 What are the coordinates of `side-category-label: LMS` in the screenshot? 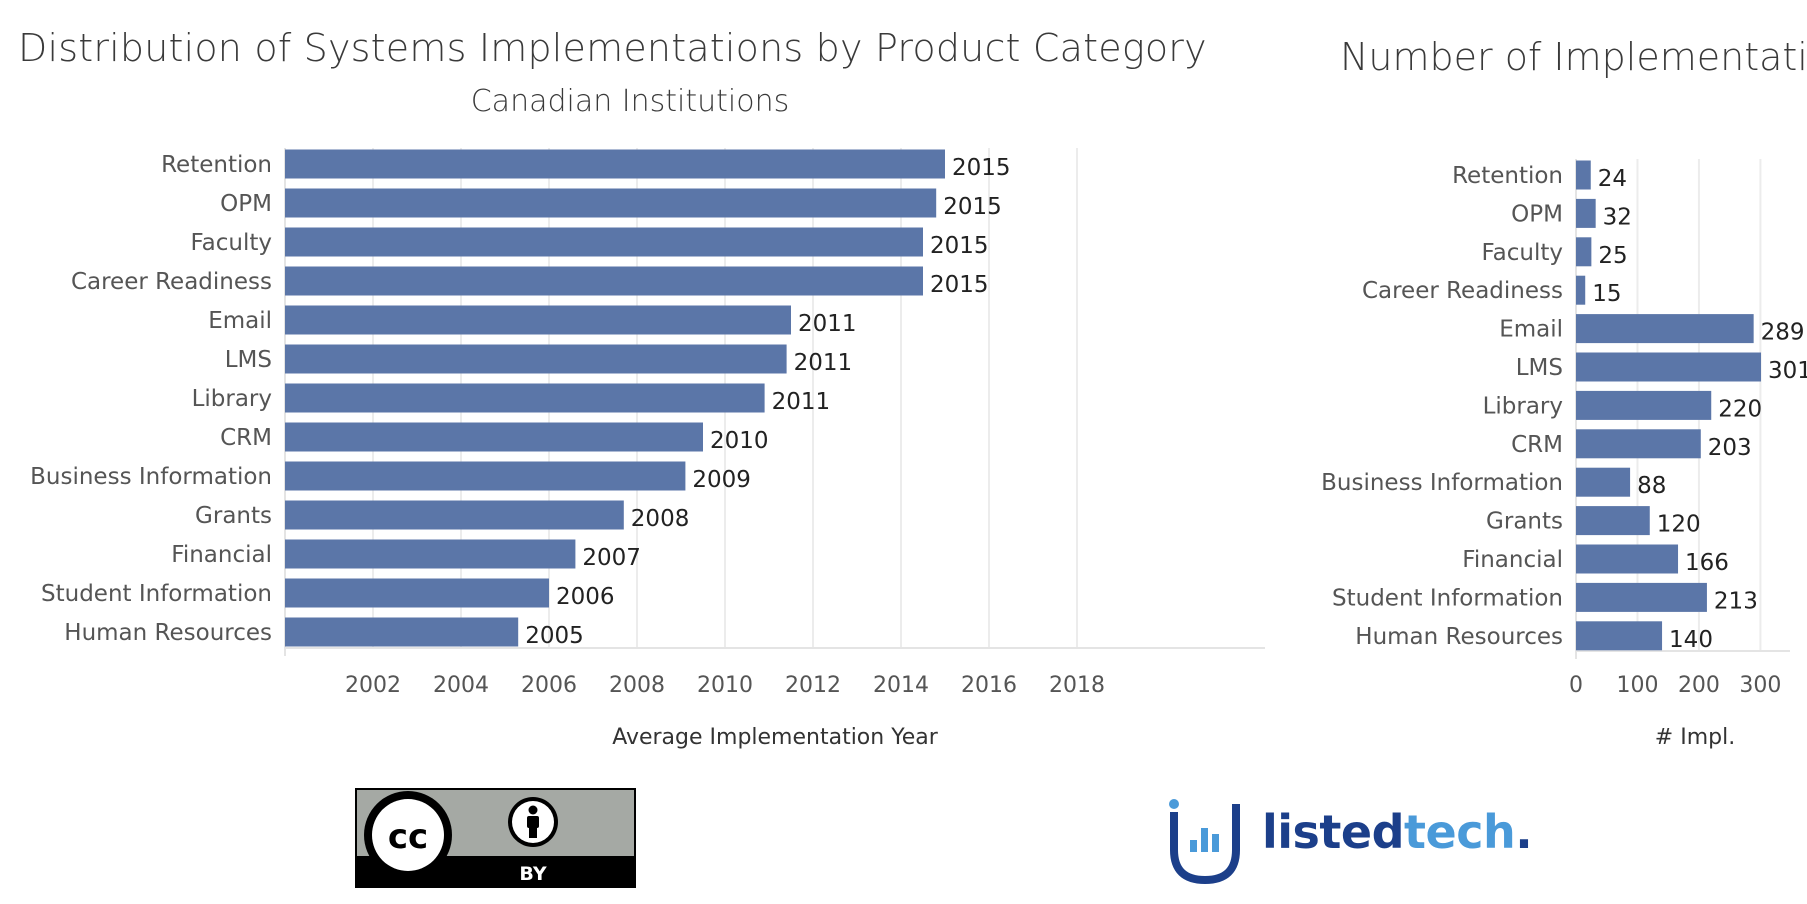 It's located at (1539, 368).